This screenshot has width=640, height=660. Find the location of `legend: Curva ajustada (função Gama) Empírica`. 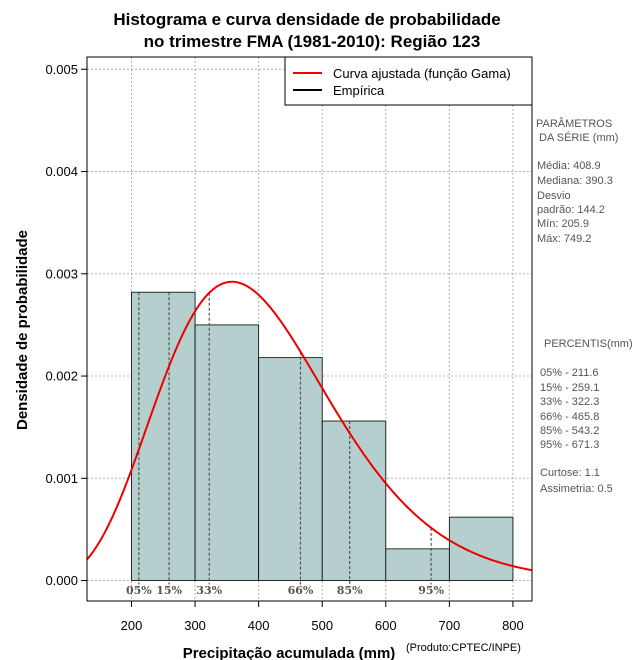

legend: Curva ajustada (função Gama) Empírica is located at coordinates (408, 81).